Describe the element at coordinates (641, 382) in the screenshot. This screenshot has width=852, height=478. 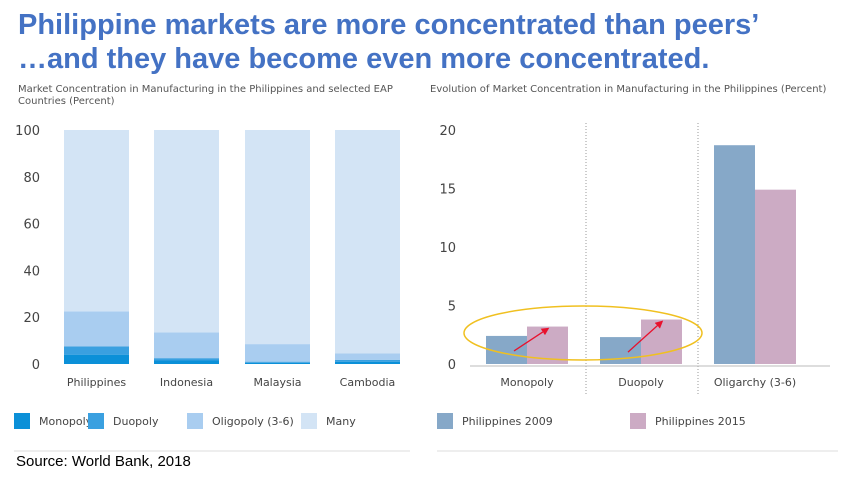
I see `right-x-tick-label: Duopoly` at that location.